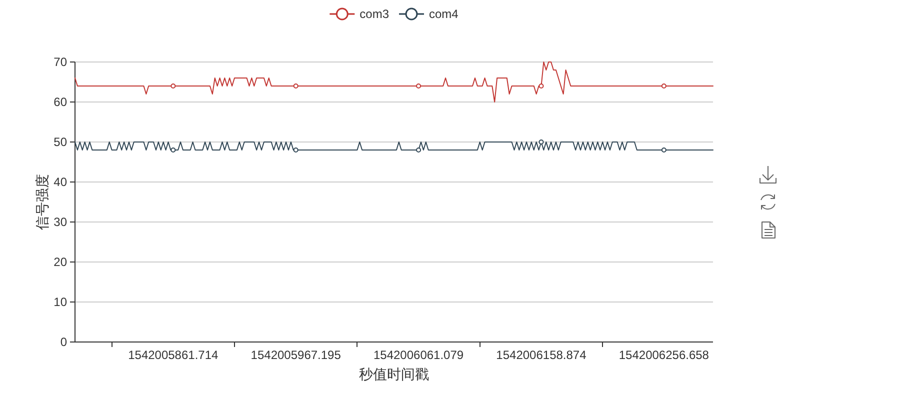 This screenshot has height=413, width=902. I want to click on y-tick-label: 40, so click(61, 182).